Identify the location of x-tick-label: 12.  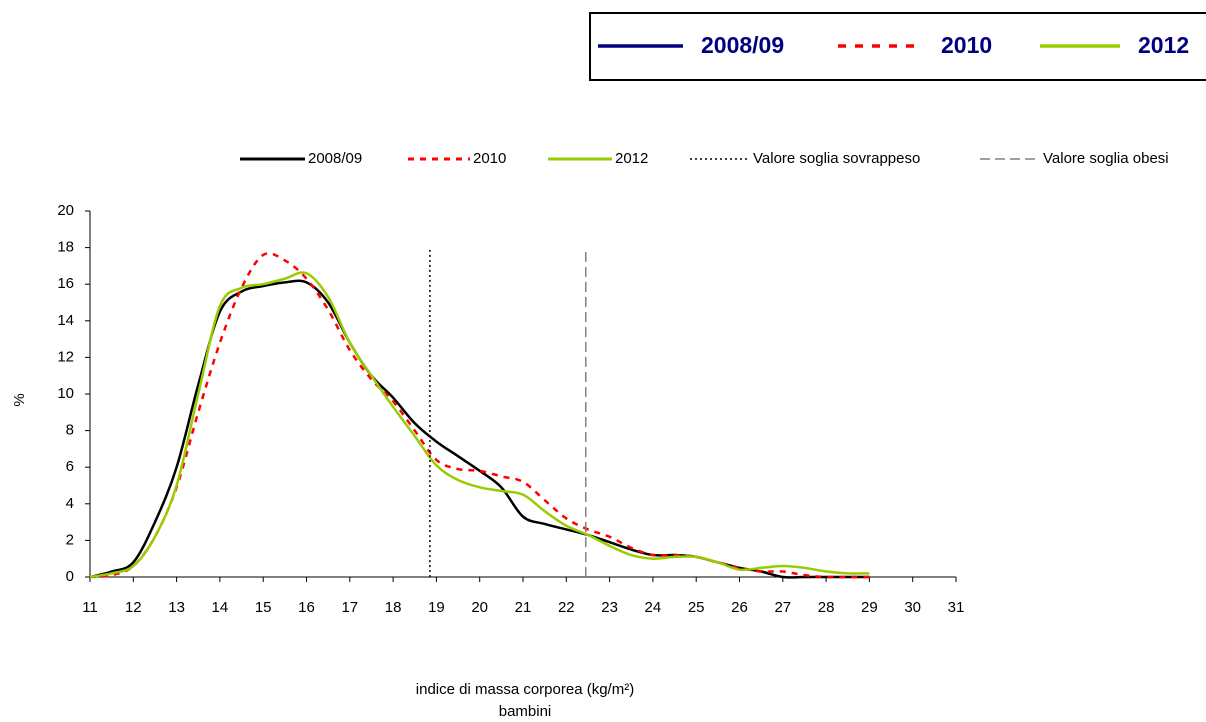
(133, 607).